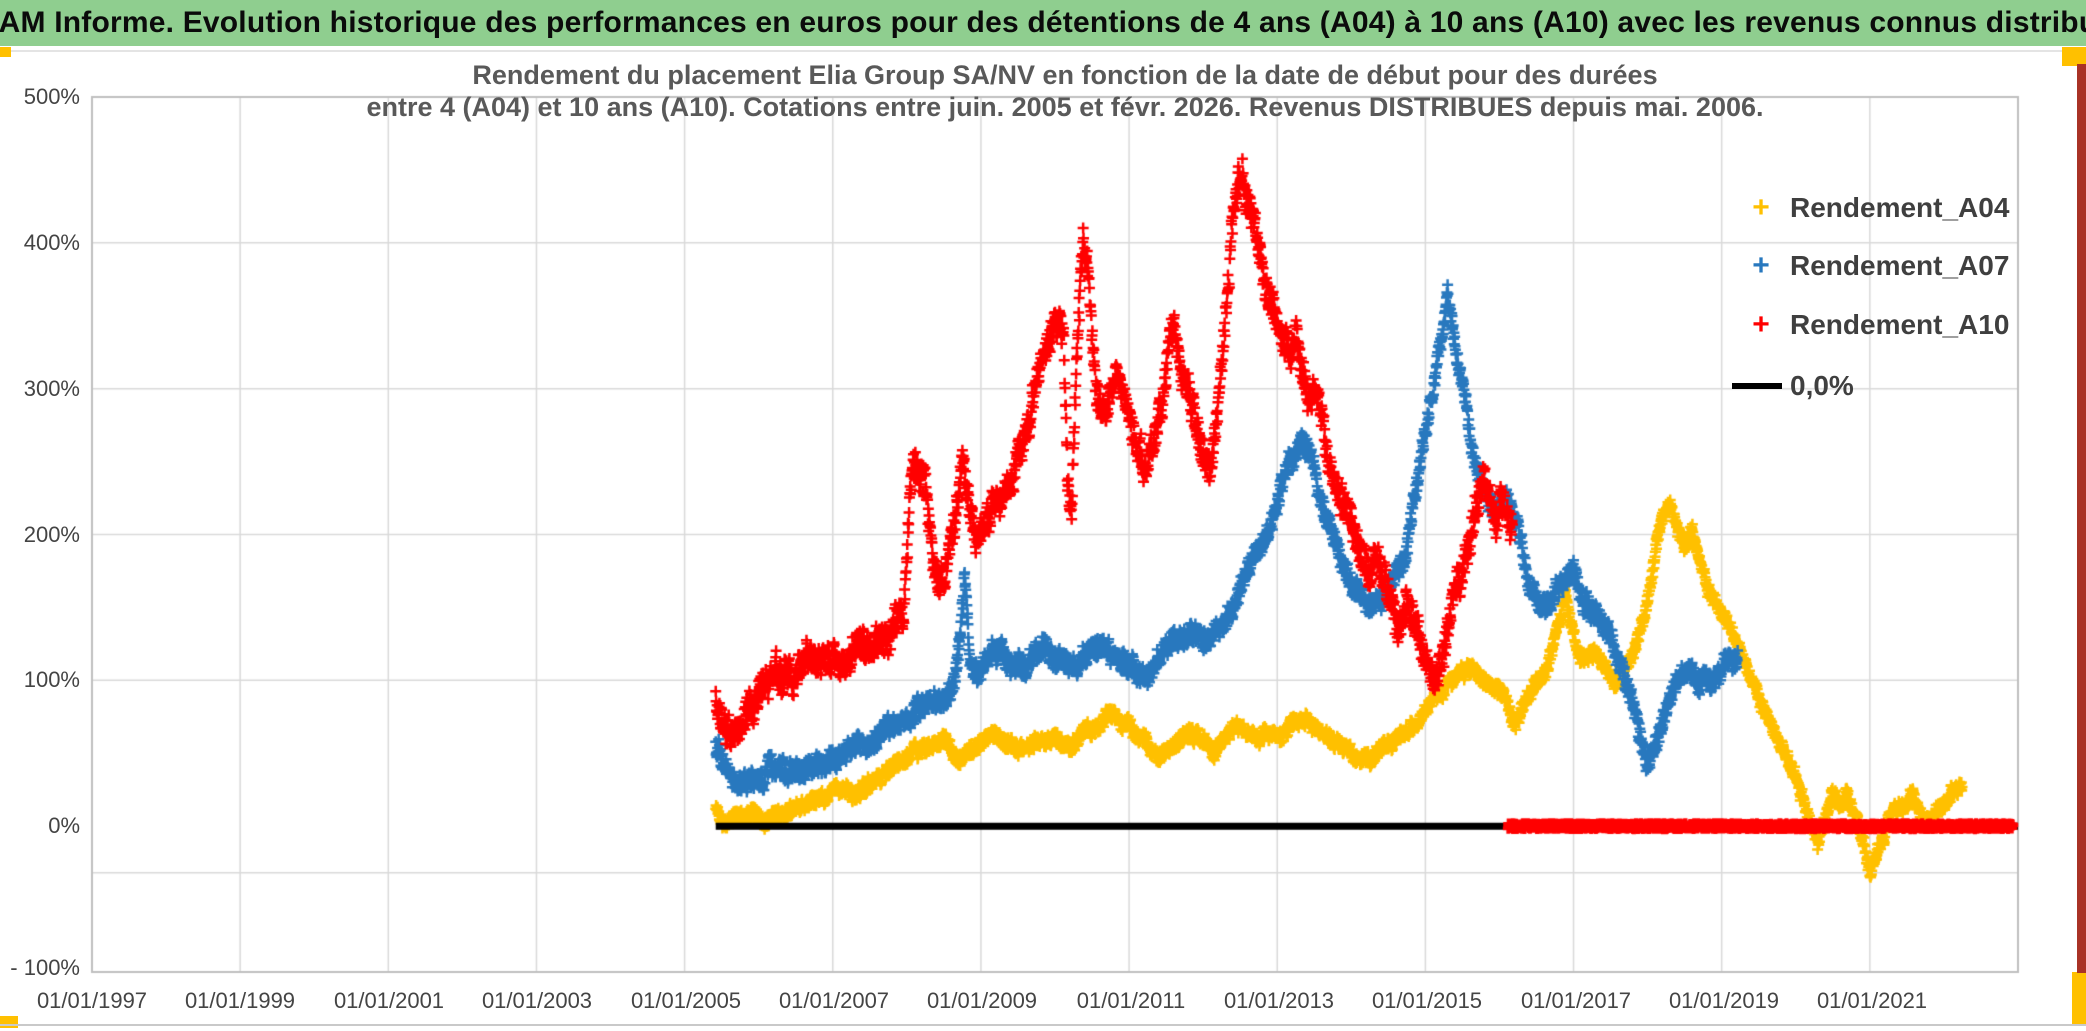 Image resolution: width=2086 pixels, height=1031 pixels. What do you see at coordinates (240, 1000) in the screenshot?
I see `x-tick-1999: 01/01/1999` at bounding box center [240, 1000].